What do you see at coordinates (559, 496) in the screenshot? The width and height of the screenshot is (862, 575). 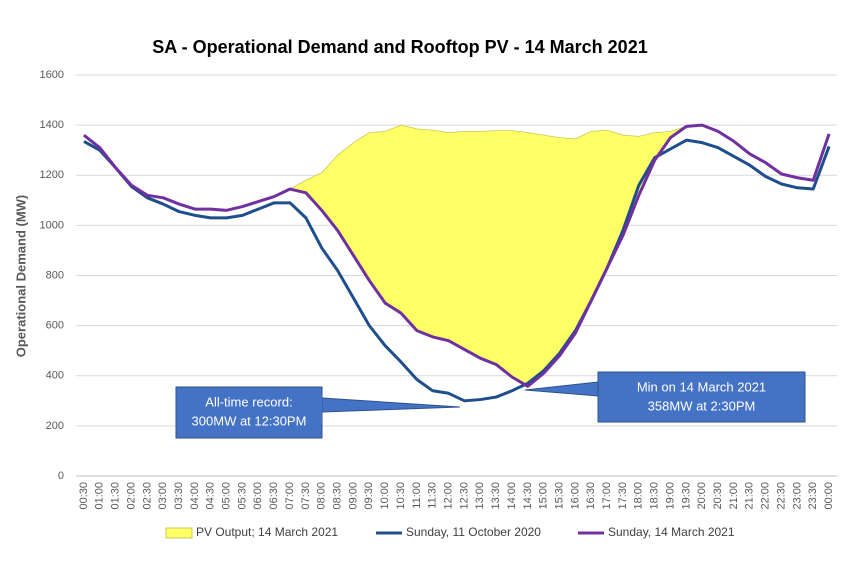 I see `x-tick-label: 15:30` at bounding box center [559, 496].